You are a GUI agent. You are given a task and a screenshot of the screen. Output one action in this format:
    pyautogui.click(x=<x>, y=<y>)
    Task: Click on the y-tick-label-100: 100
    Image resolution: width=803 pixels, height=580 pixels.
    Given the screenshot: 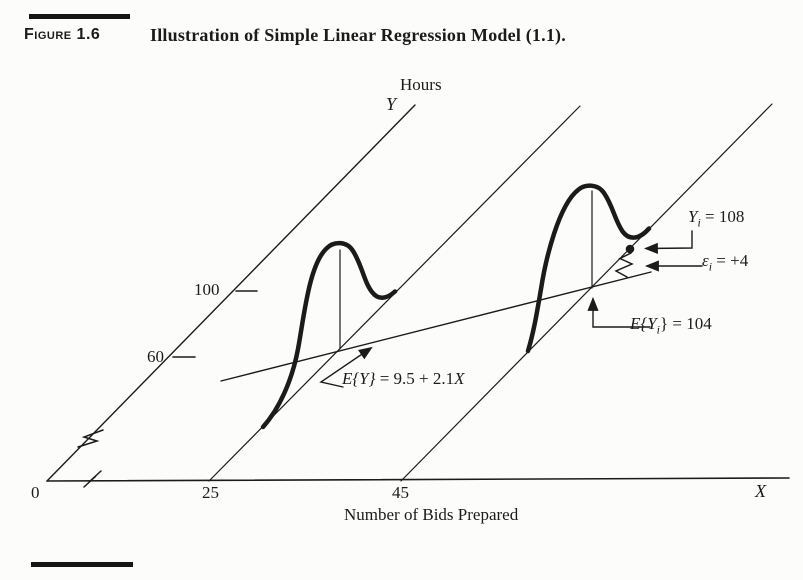 What is the action you would take?
    pyautogui.click(x=207, y=289)
    